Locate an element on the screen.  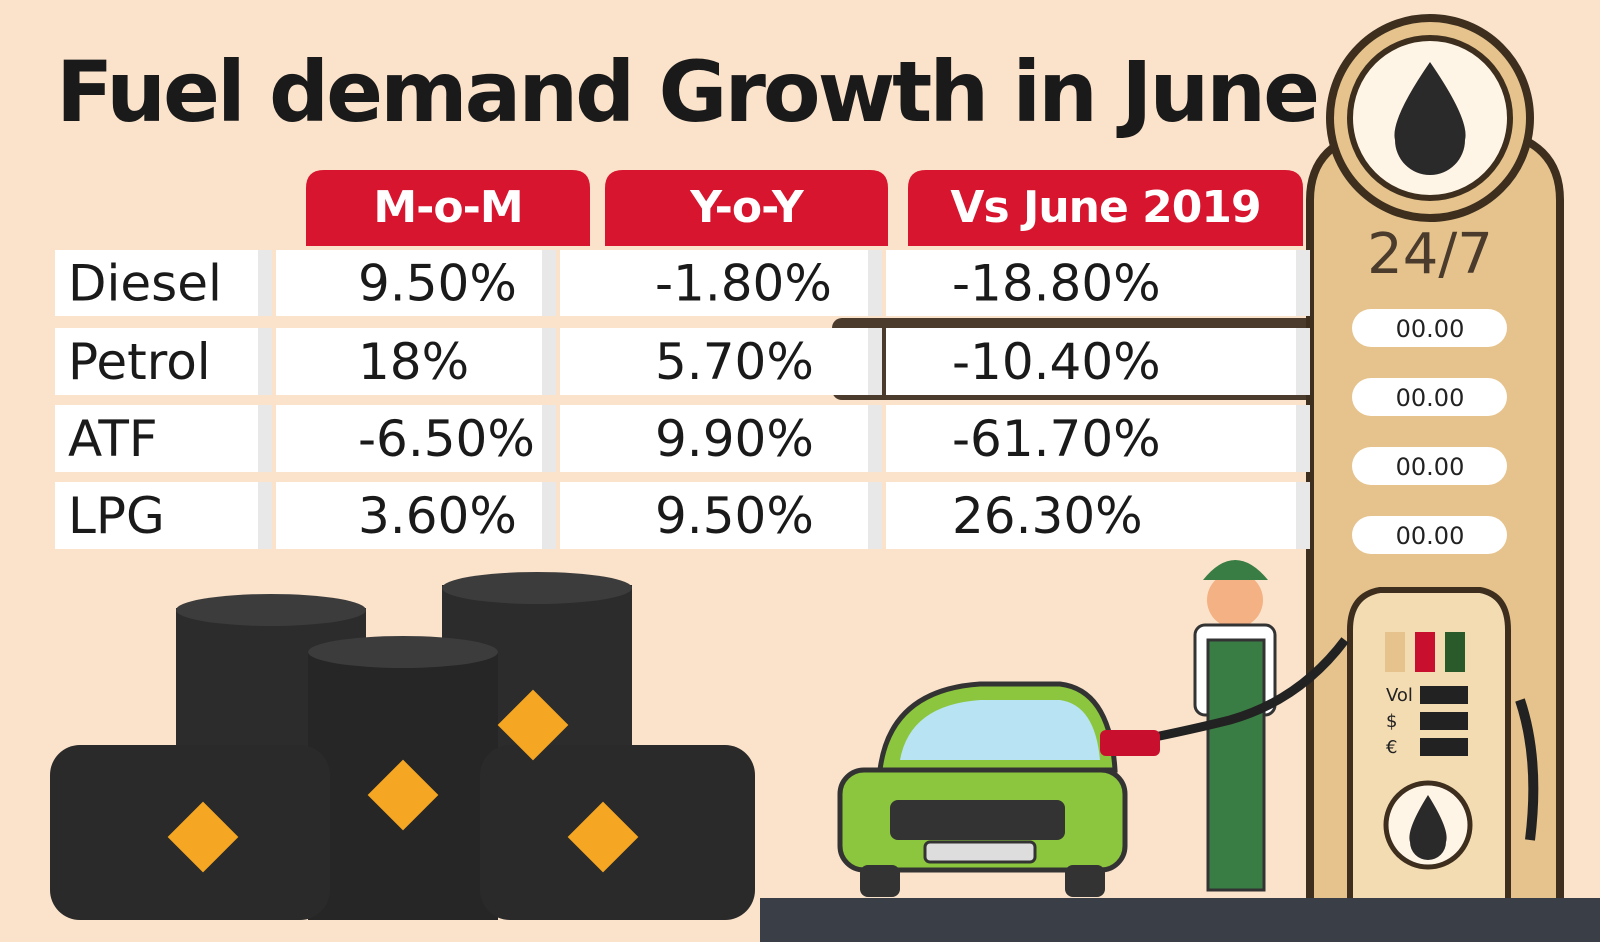
column-header: M-o-M is located at coordinates (447, 207).